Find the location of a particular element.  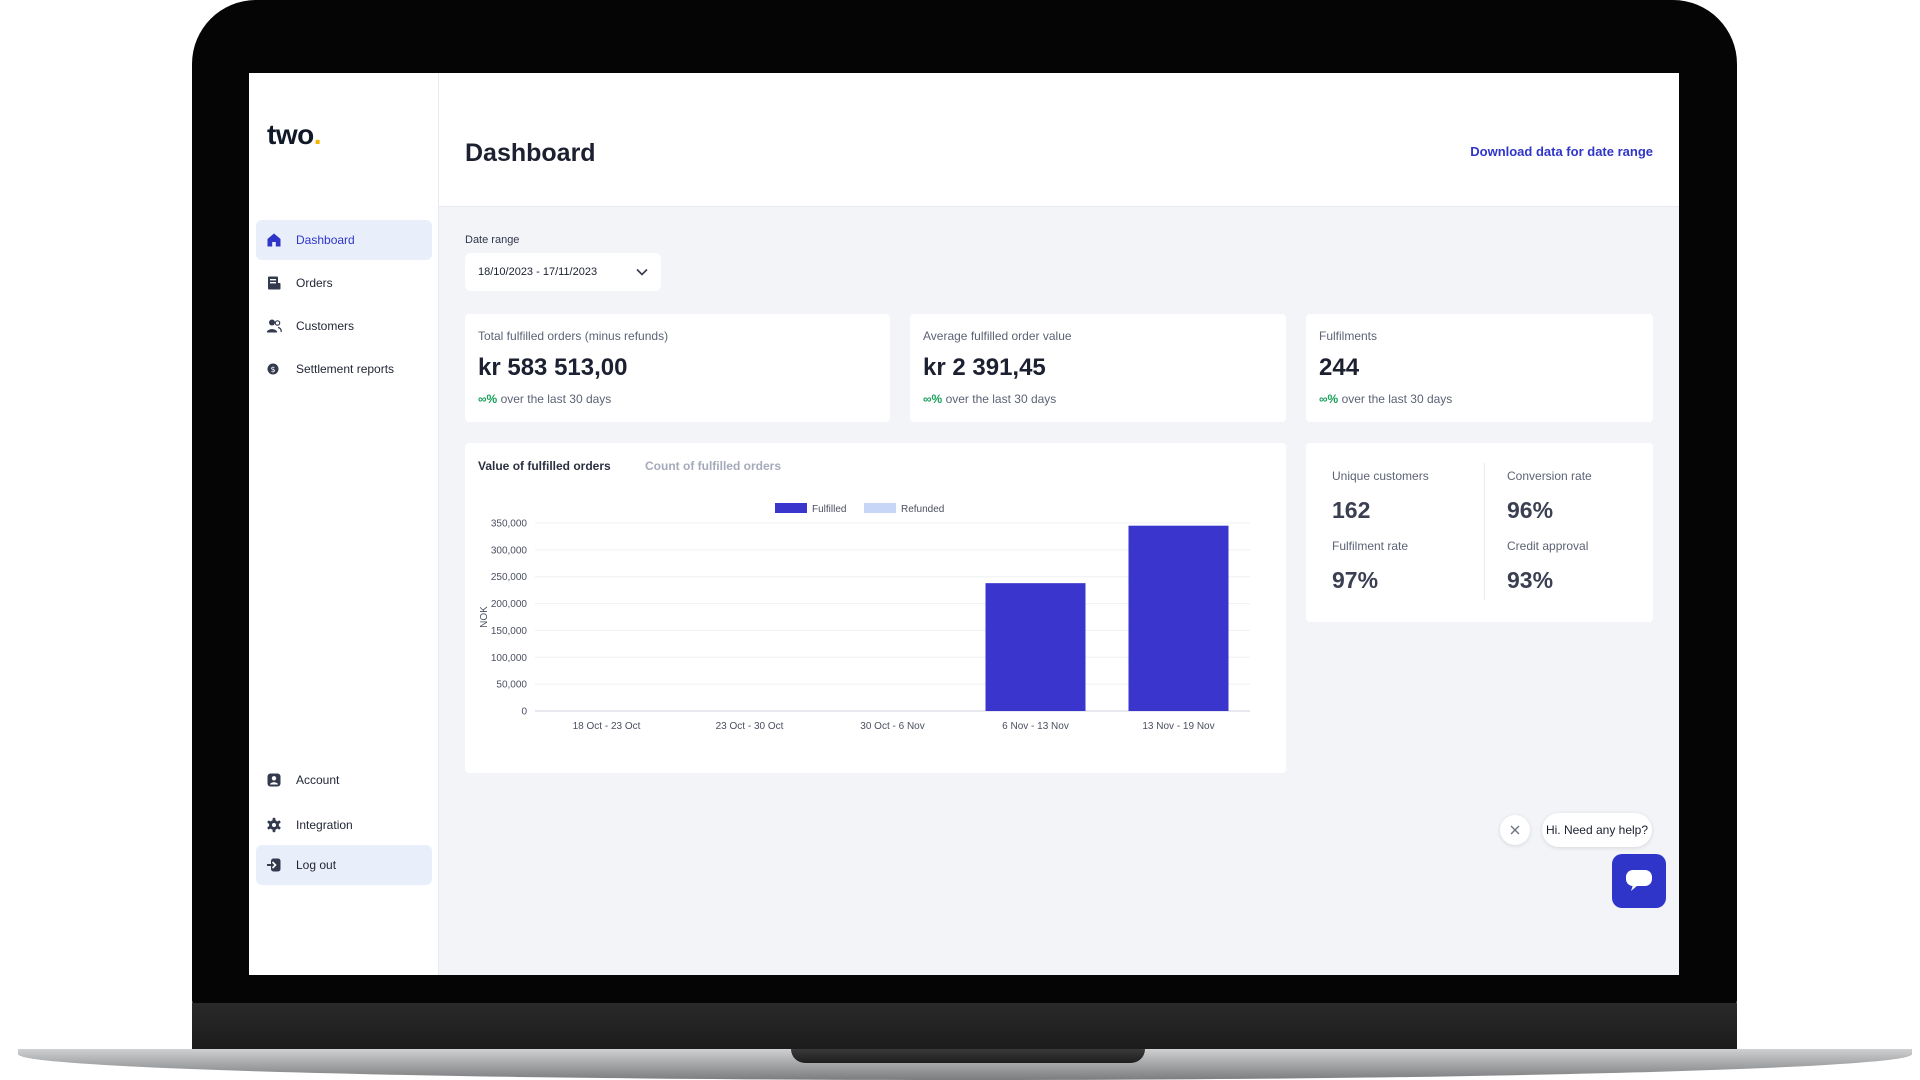

chat-close-button is located at coordinates (1515, 830).